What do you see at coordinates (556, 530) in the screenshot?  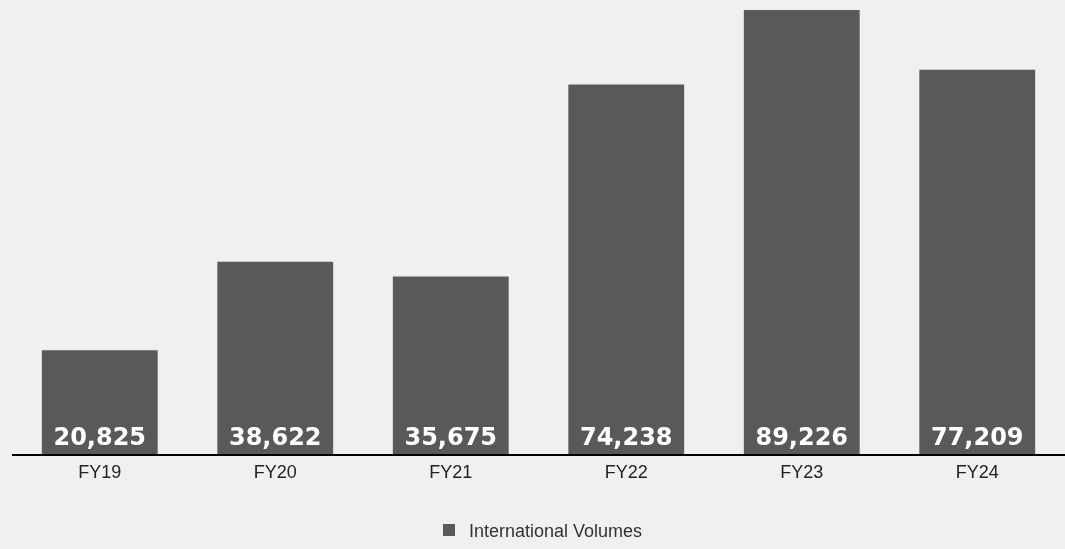 I see `legend-label: International Volumes` at bounding box center [556, 530].